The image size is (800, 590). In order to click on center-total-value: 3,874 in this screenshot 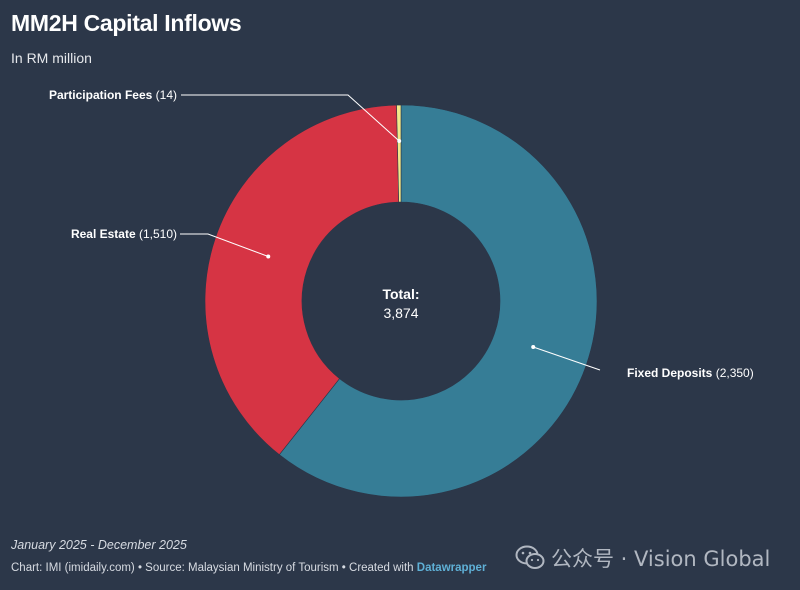, I will do `click(400, 313)`.